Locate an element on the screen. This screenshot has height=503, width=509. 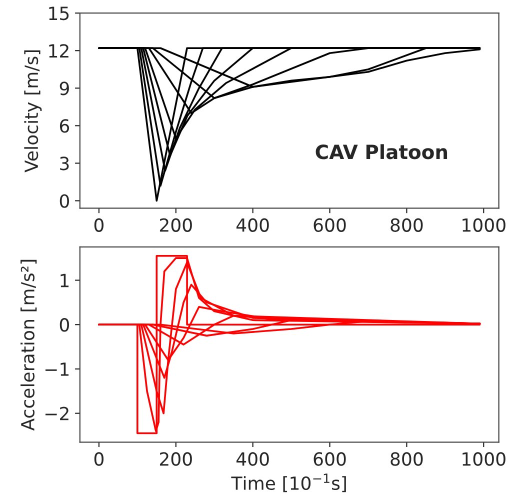
y-tick-label: 9 is located at coordinates (64, 89).